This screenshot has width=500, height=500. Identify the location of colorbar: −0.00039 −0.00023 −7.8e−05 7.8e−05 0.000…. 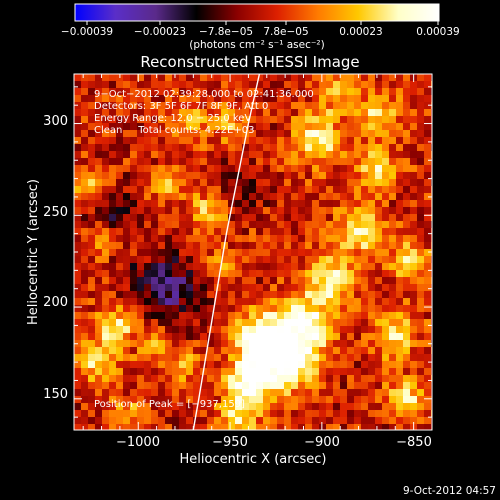
(260, 27).